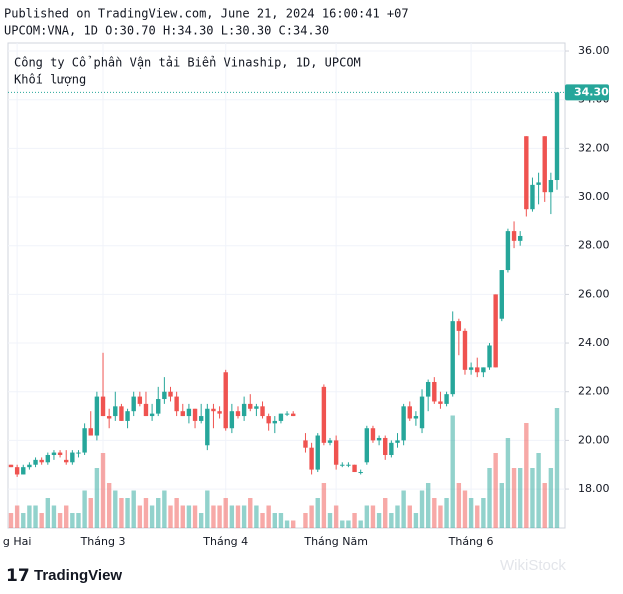 The image size is (623, 594). What do you see at coordinates (594, 293) in the screenshot?
I see `y-tick-label: 26.00` at bounding box center [594, 293].